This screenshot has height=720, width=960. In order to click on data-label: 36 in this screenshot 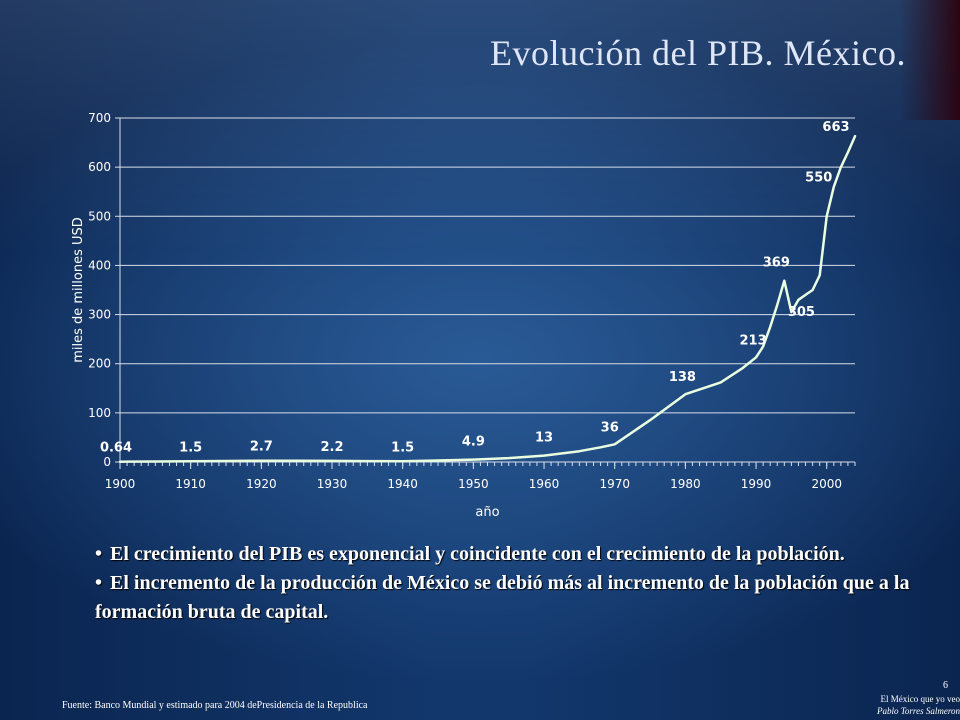, I will do `click(610, 427)`.